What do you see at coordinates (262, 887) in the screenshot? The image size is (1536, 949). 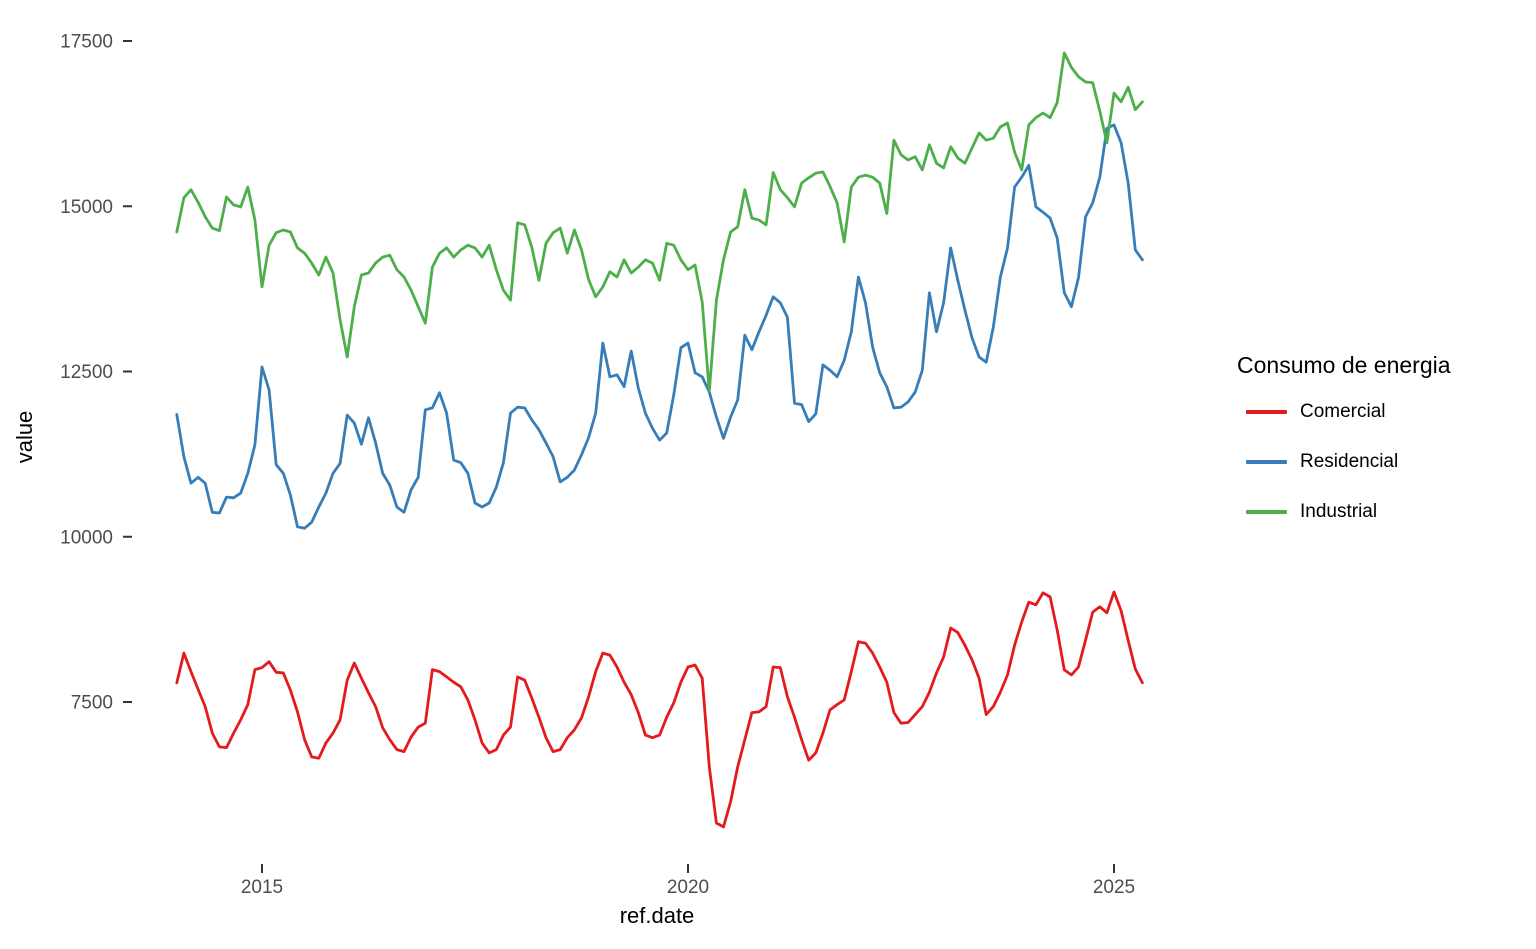 I see `x-tick-label: 2015` at bounding box center [262, 887].